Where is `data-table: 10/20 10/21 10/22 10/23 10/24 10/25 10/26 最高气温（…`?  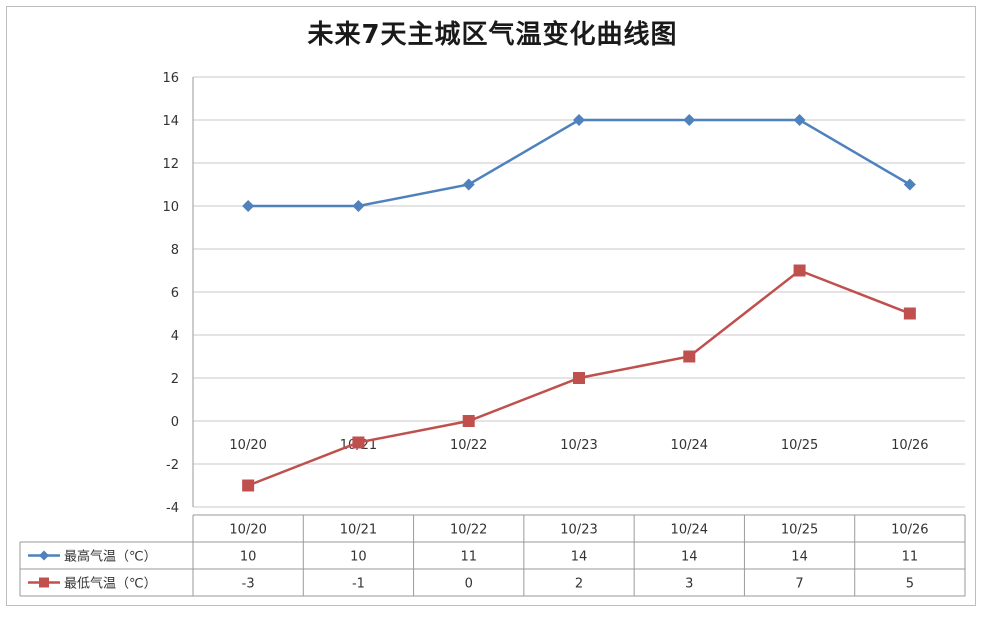 data-table: 10/20 10/21 10/22 10/23 10/24 10/25 10/26 最高气温（… is located at coordinates (492, 555).